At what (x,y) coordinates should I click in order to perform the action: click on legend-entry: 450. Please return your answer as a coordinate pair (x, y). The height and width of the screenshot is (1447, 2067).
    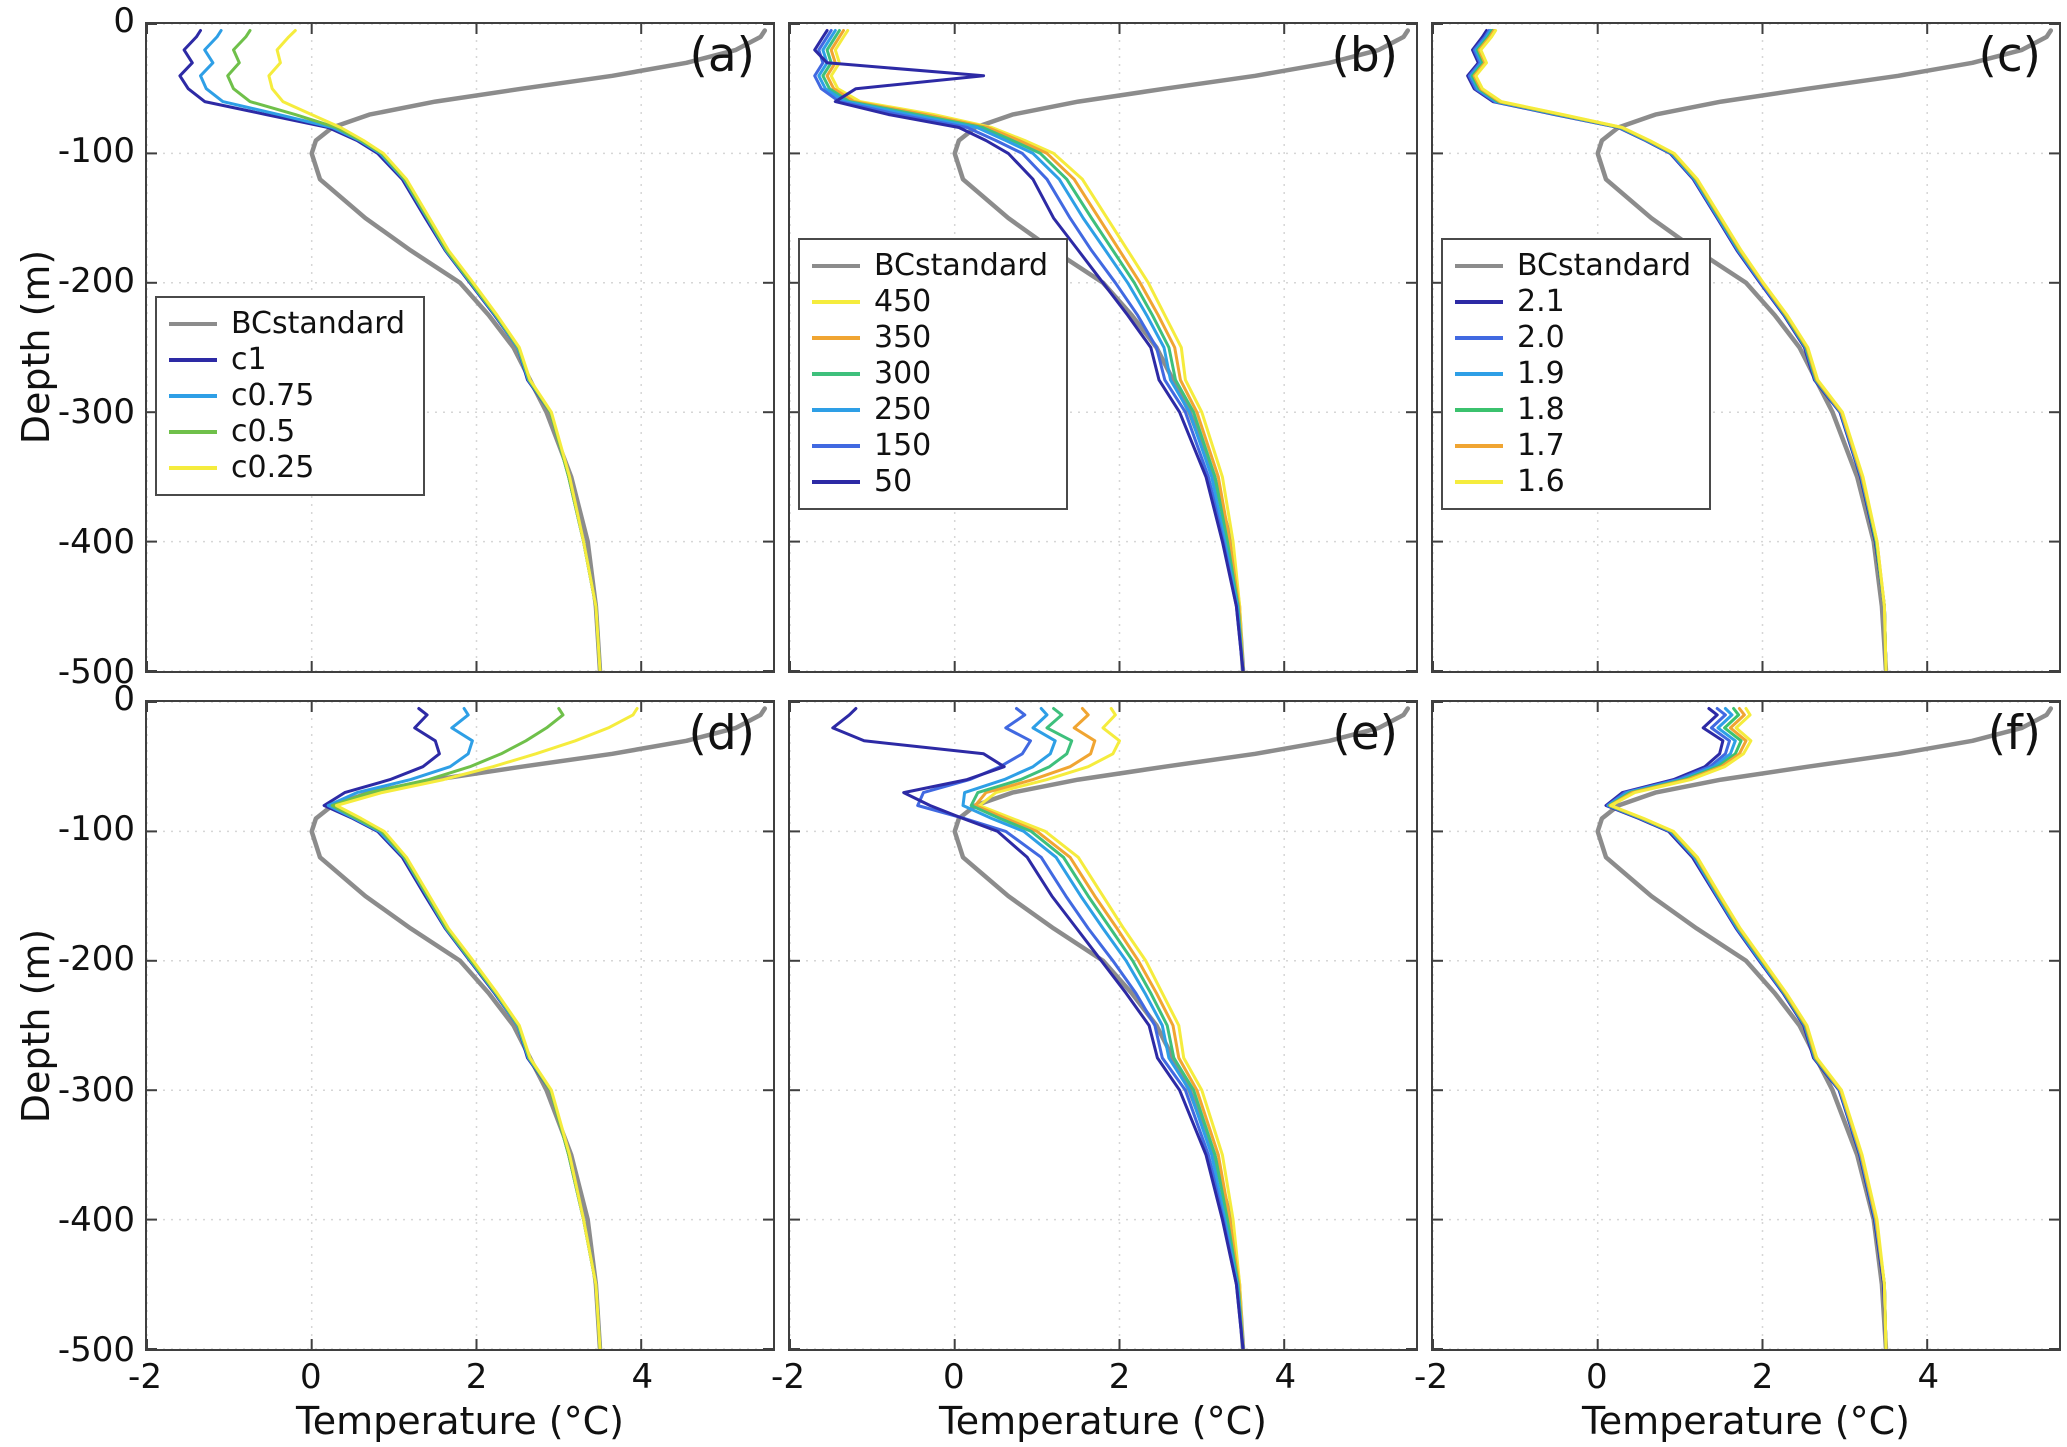
    Looking at the image, I should click on (930, 302).